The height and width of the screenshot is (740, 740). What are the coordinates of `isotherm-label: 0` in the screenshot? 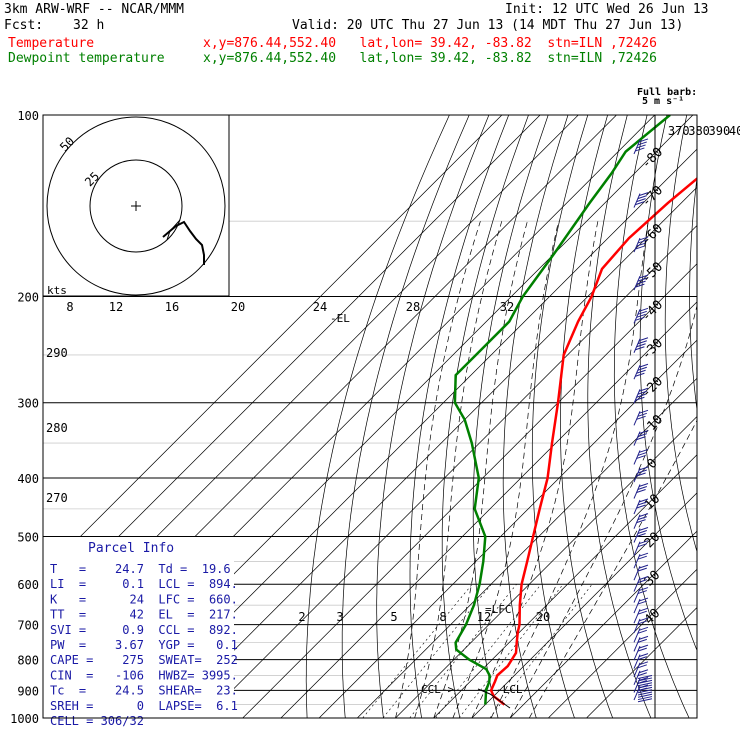 It's located at (652, 464).